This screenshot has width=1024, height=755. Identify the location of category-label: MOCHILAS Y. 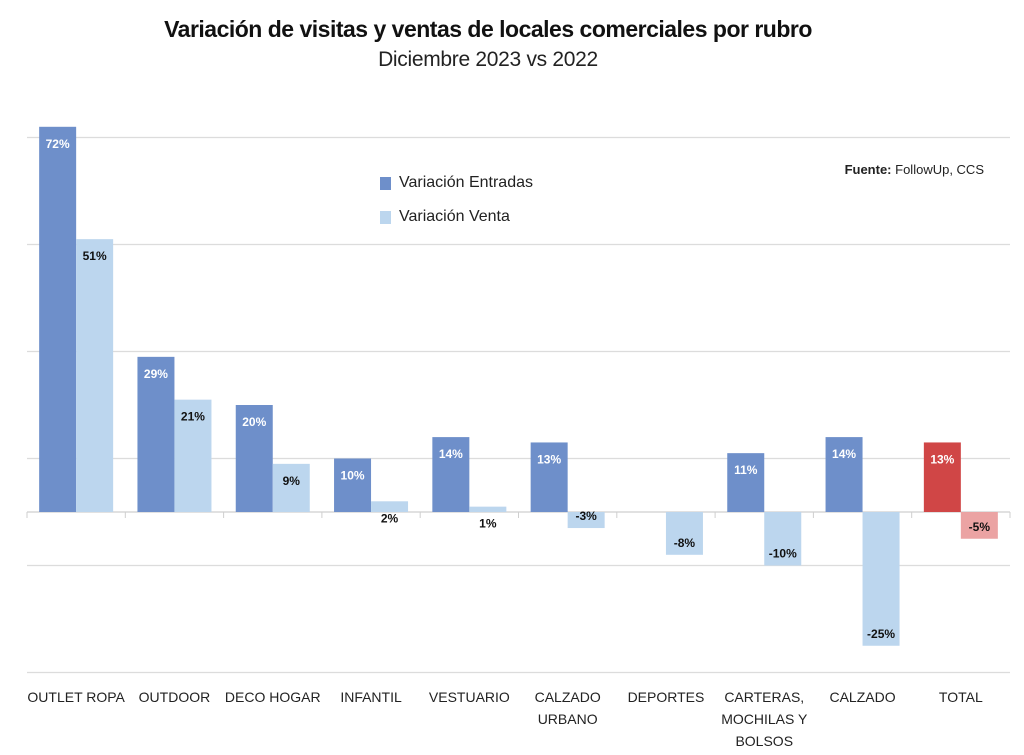
(764, 719).